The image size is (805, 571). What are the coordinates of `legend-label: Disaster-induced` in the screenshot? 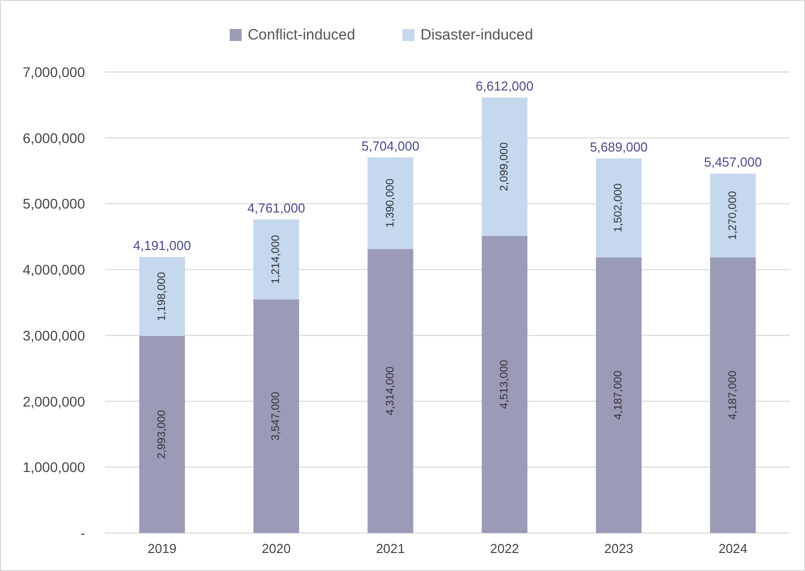 It's located at (477, 35).